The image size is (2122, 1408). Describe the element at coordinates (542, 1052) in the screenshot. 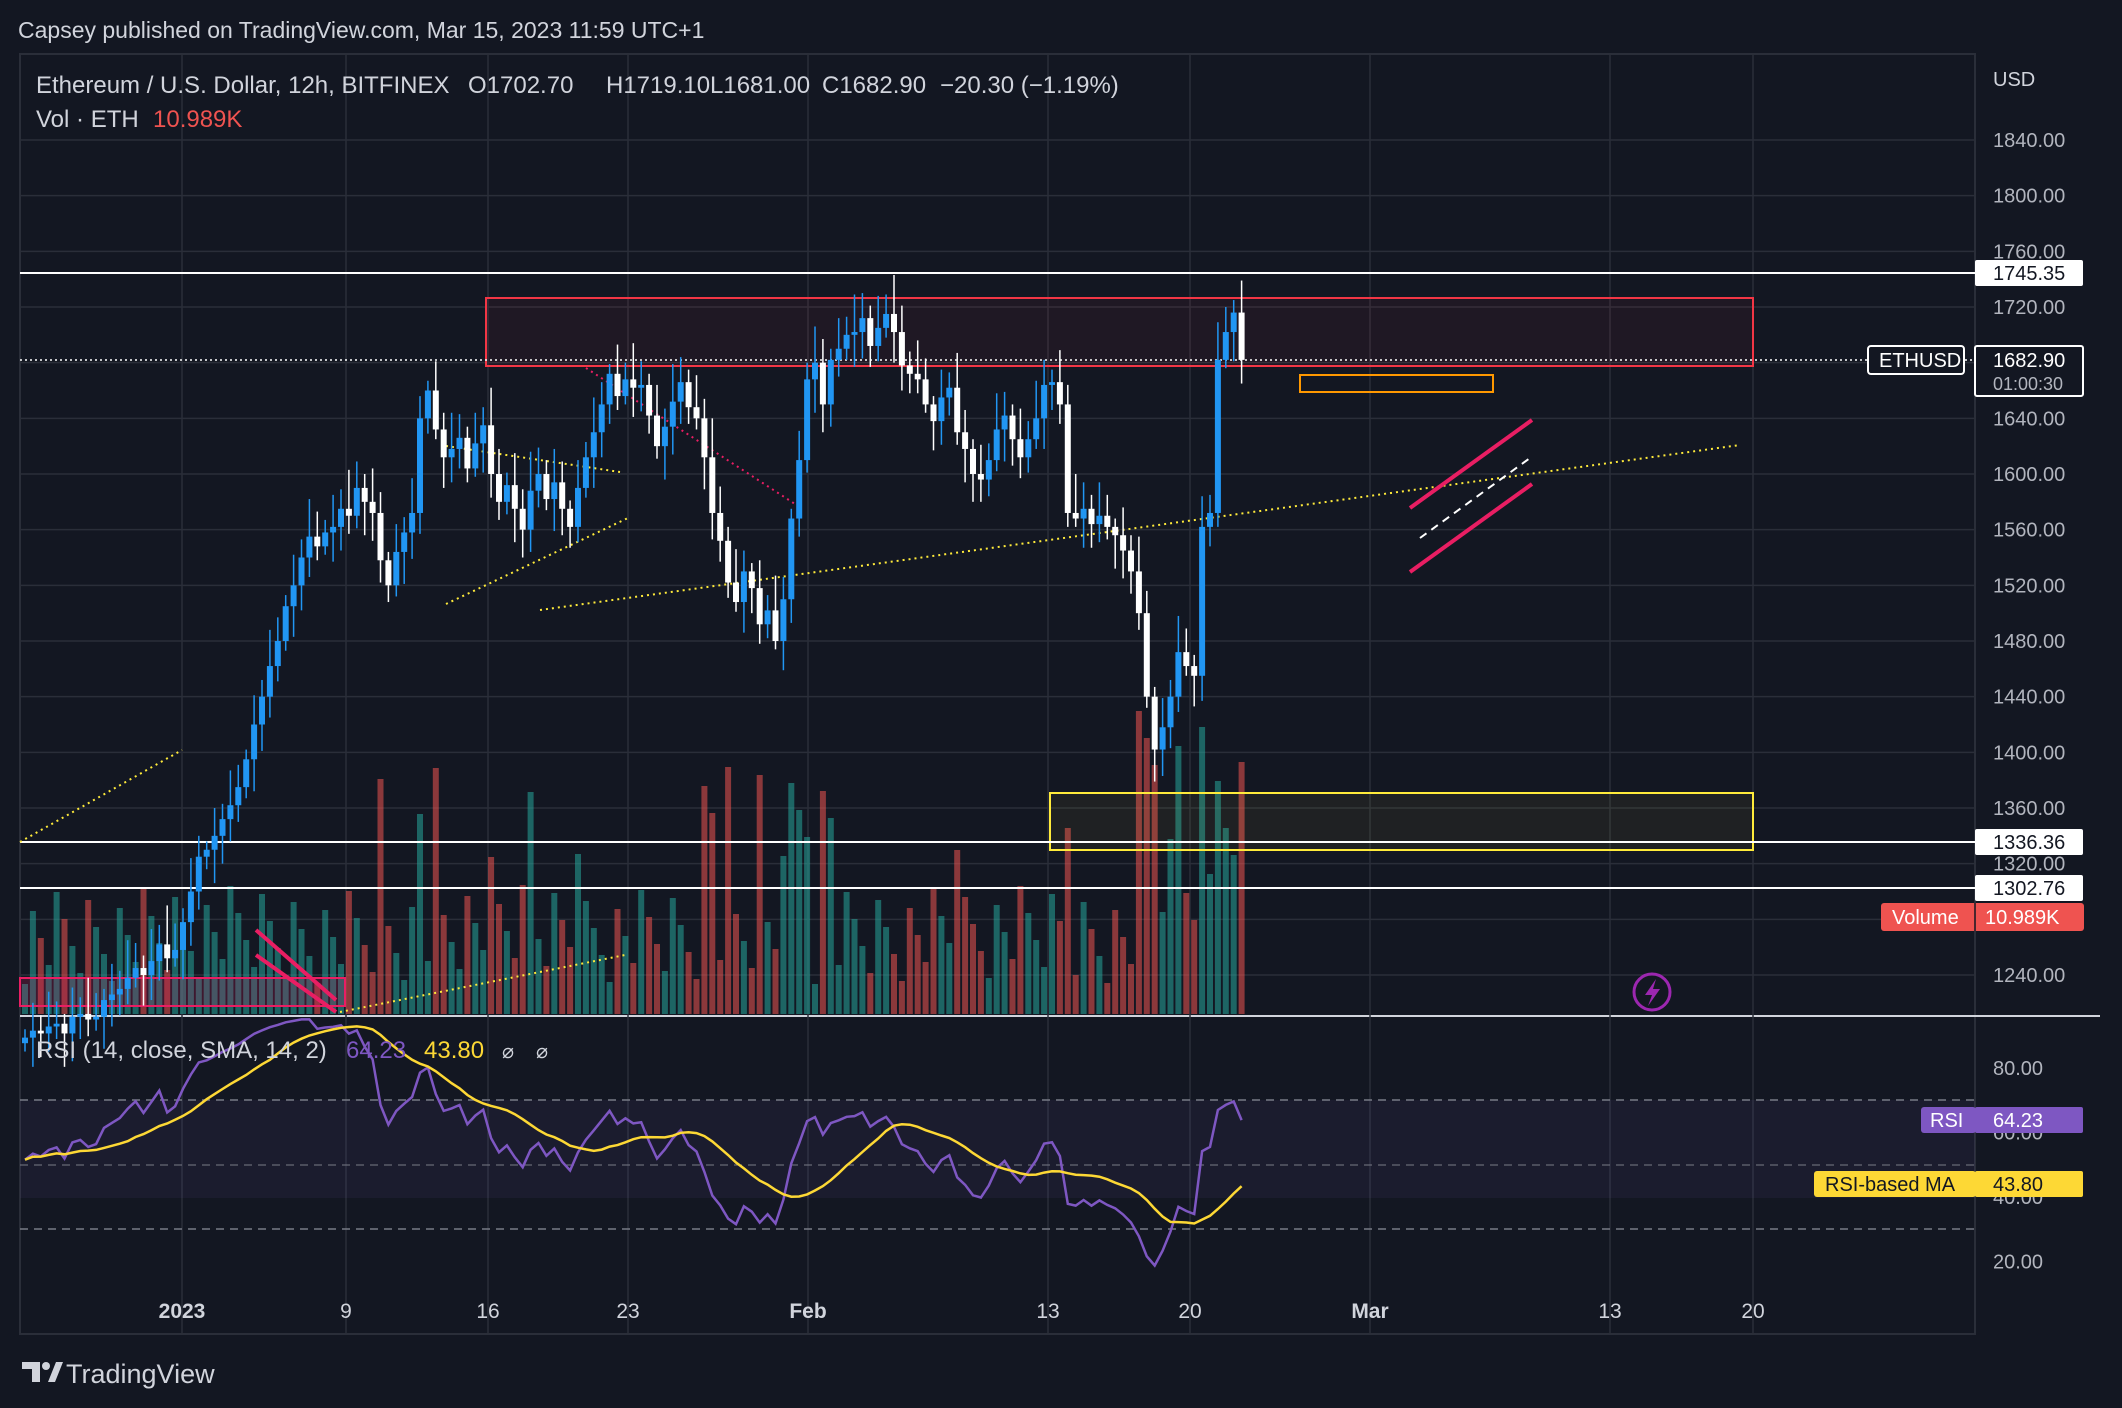

I see `hidden-input-icon-2: ⌀` at that location.